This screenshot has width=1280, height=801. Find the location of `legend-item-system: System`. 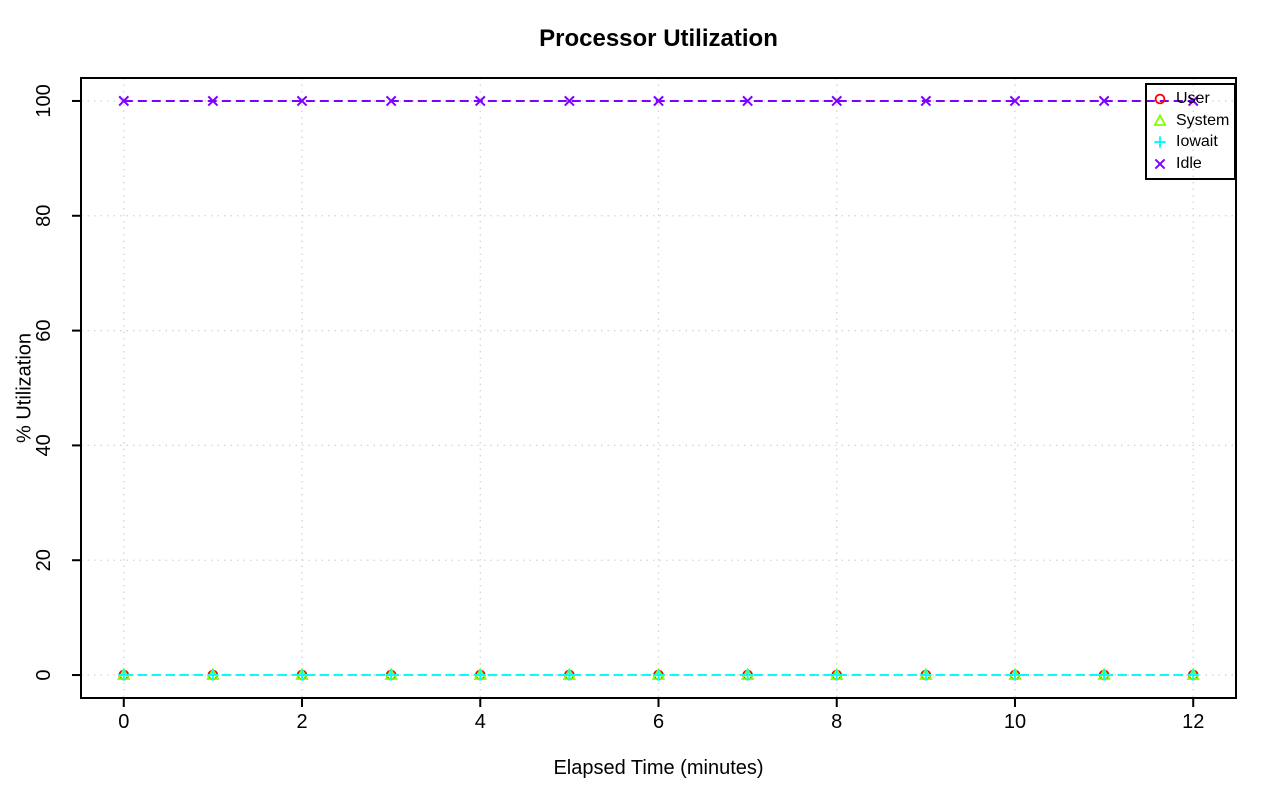

legend-item-system: System is located at coordinates (1192, 121).